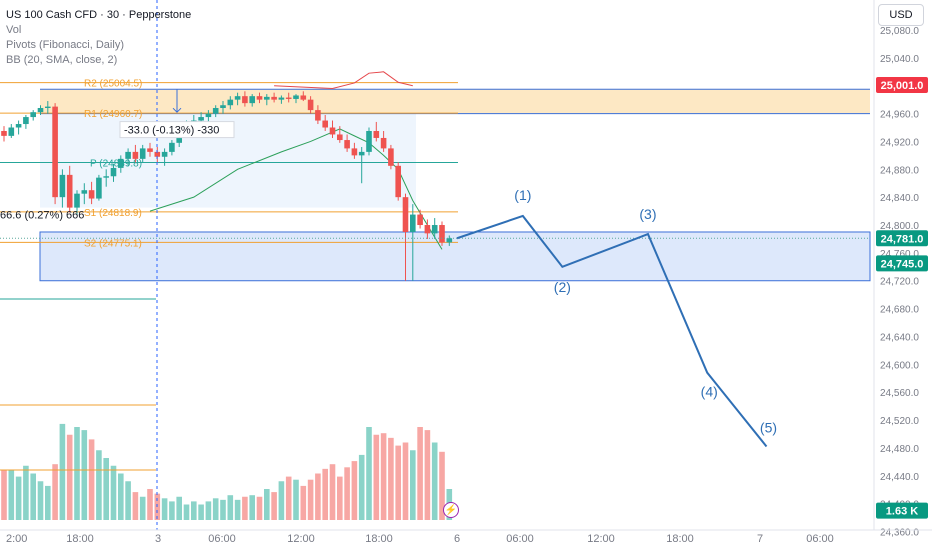 Image resolution: width=932 pixels, height=550 pixels. I want to click on pivot-label: P (24889.8), so click(116, 163).